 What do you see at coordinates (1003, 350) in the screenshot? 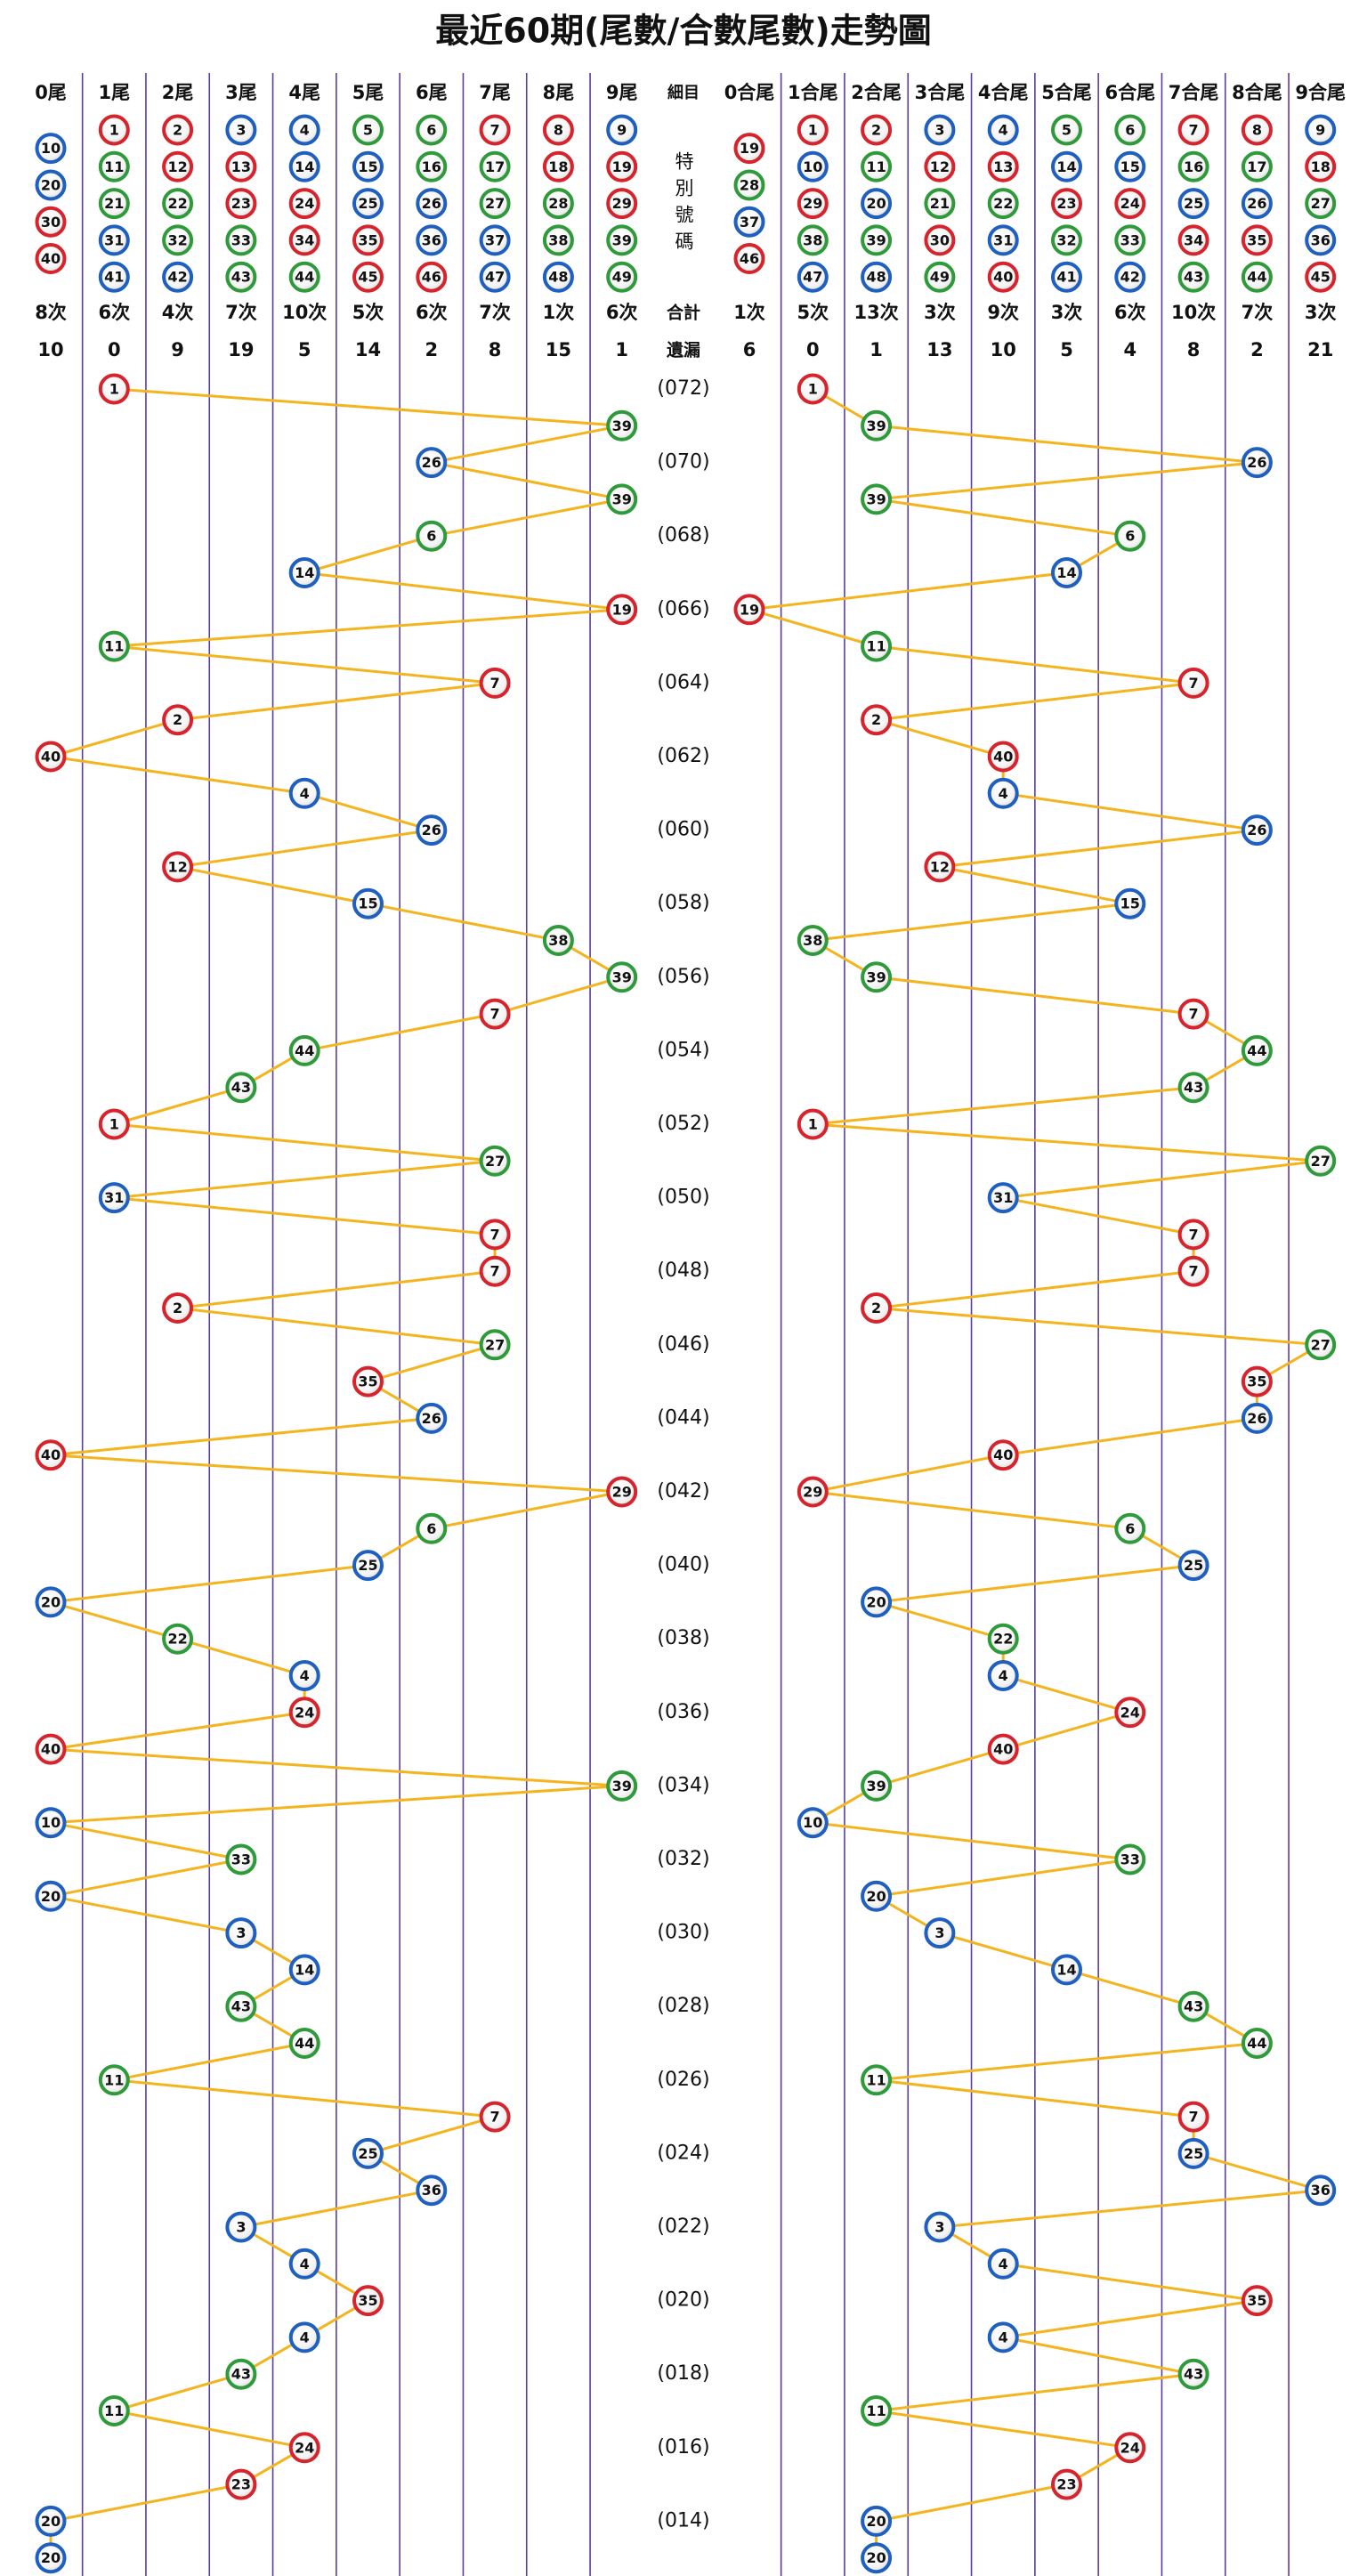
I see `miss-count: 10` at bounding box center [1003, 350].